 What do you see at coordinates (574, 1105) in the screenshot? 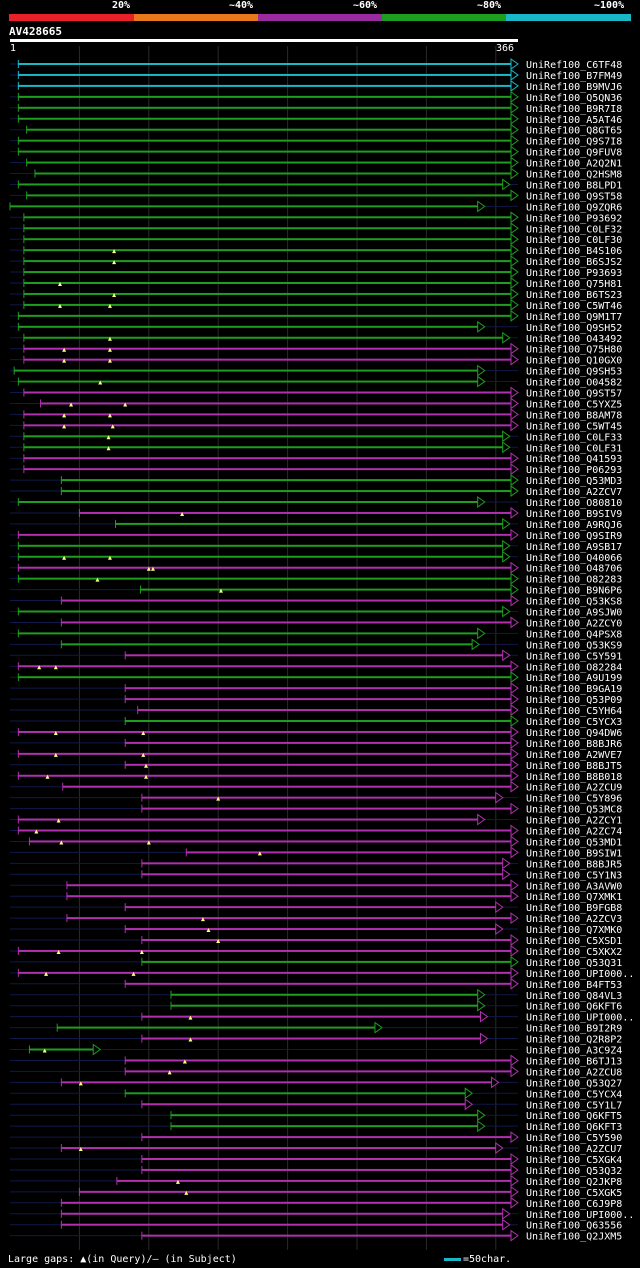
I see `hit-label: UniRef100_C5Y1L7` at bounding box center [574, 1105].